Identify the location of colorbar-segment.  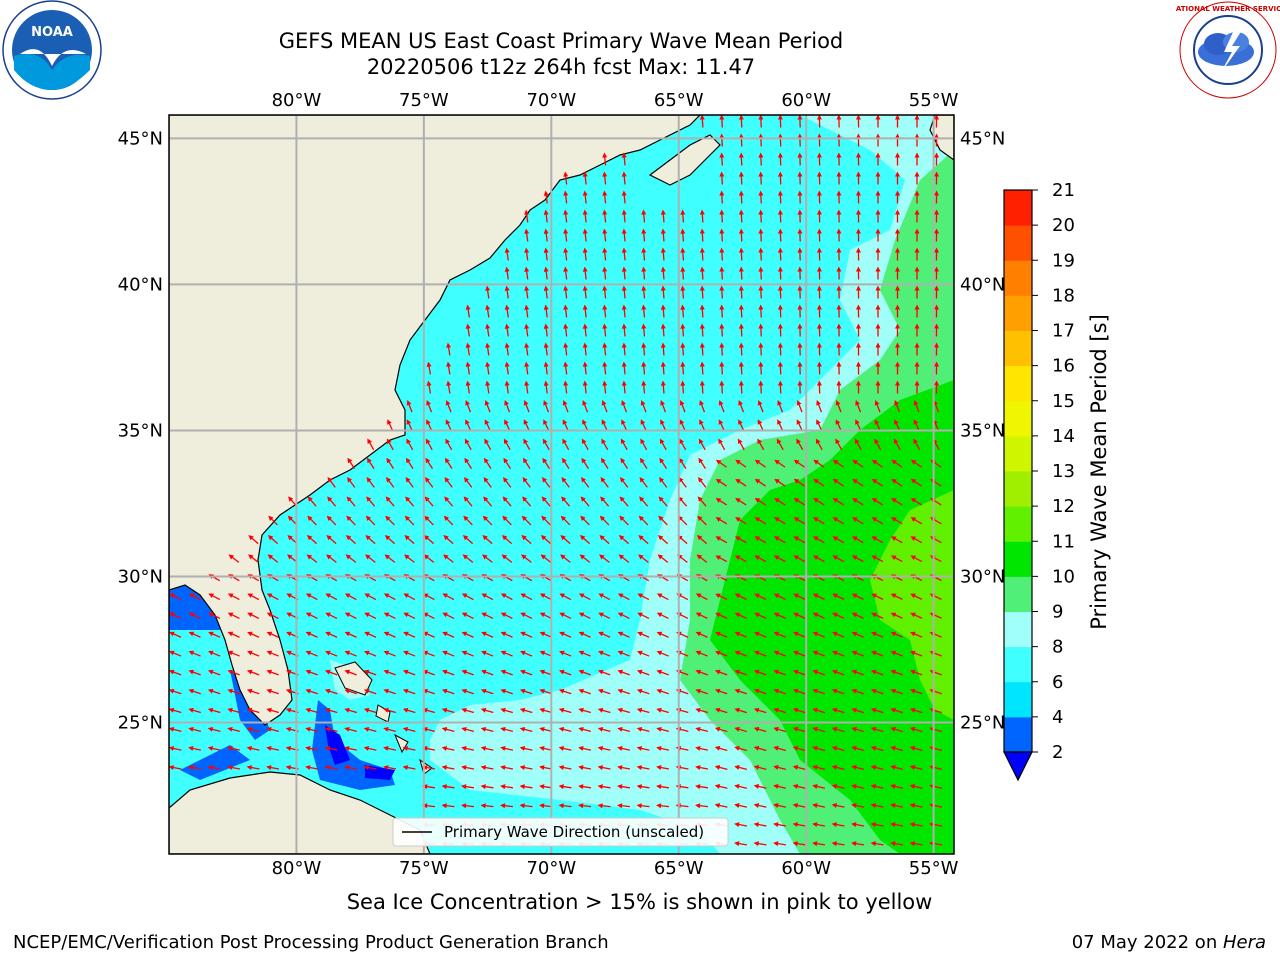
(1018, 278).